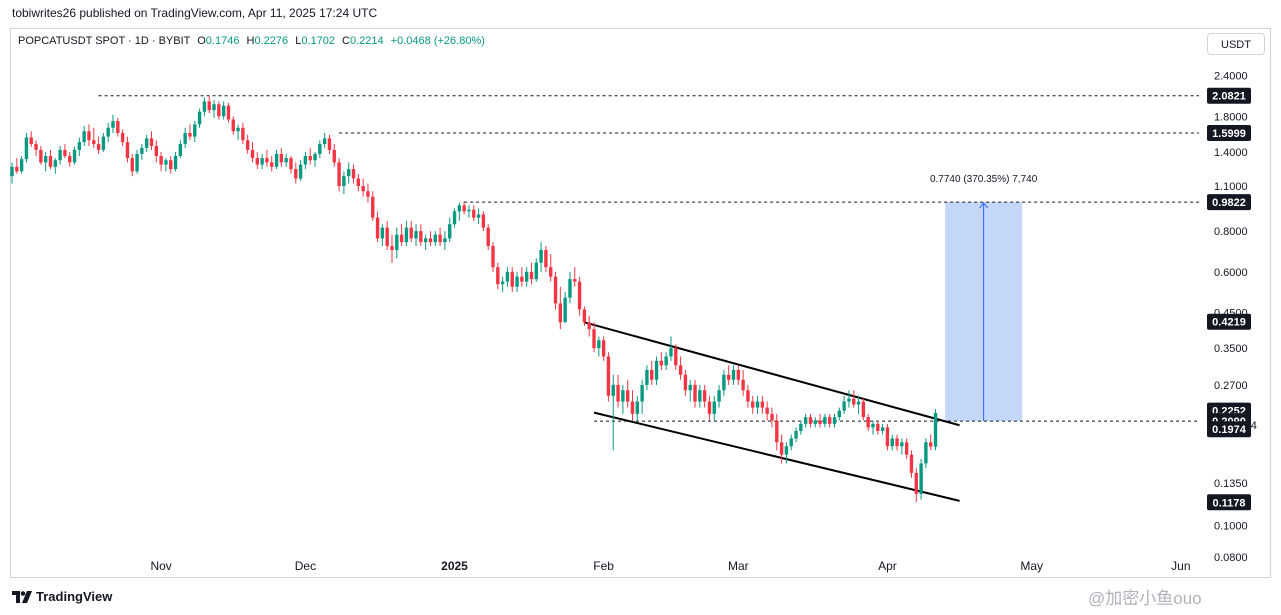 The image size is (1281, 615). Describe the element at coordinates (1145, 598) in the screenshot. I see `watermark-text: @加密小鱼ouo` at that location.